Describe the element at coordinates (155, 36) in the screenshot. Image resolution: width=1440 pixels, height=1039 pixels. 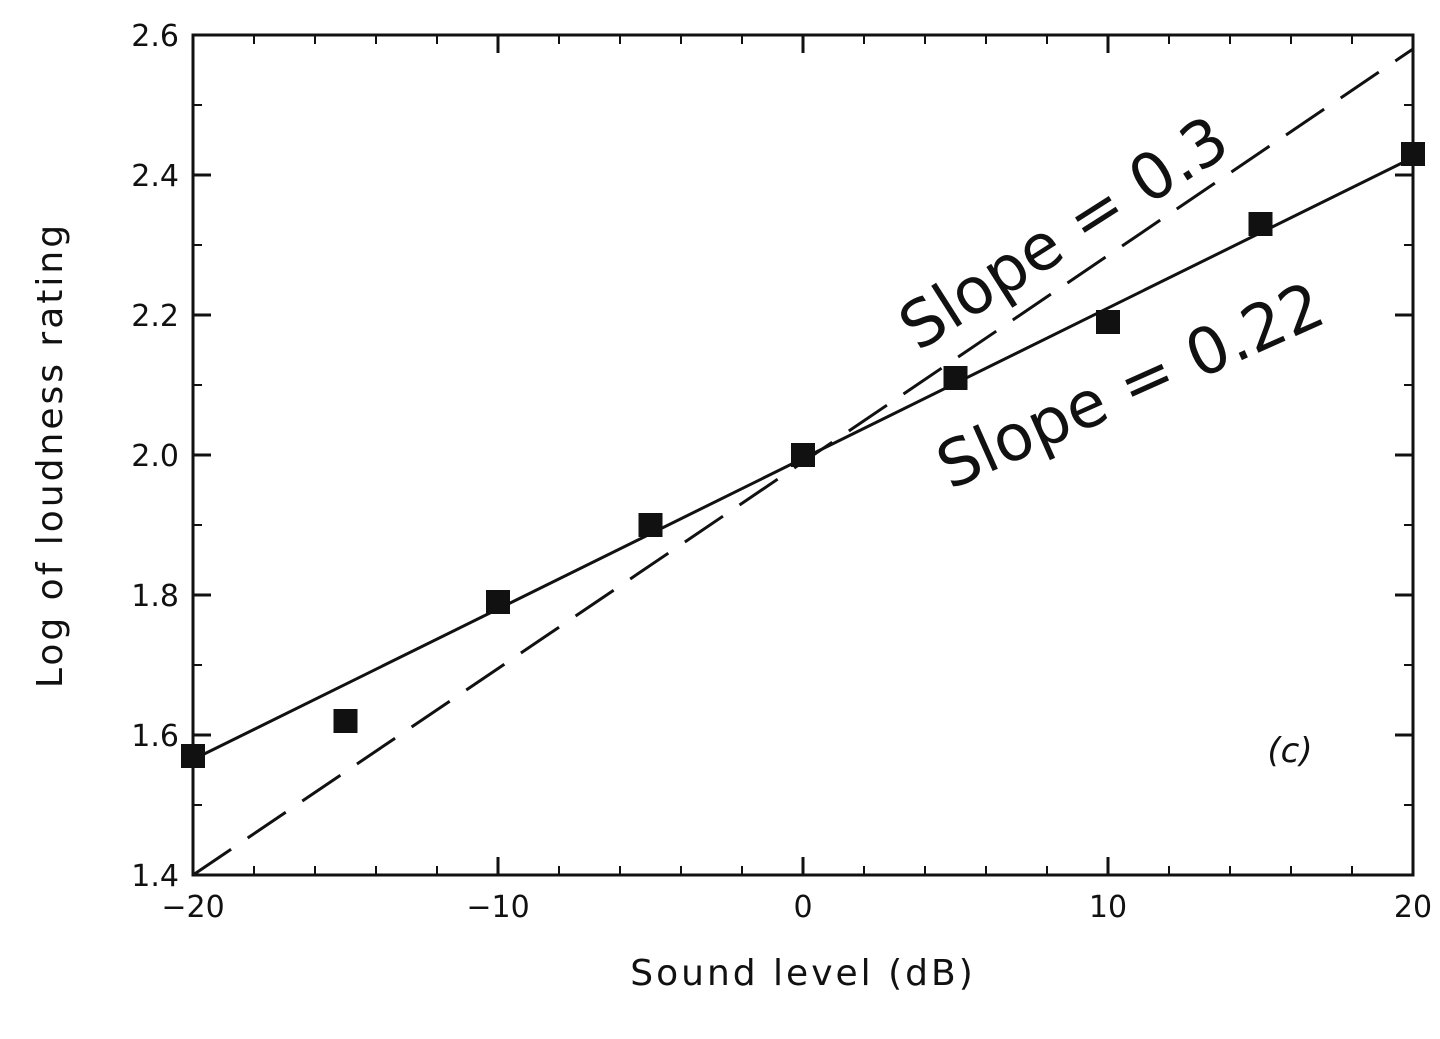
I see `y-tick-label: 2.6` at that location.